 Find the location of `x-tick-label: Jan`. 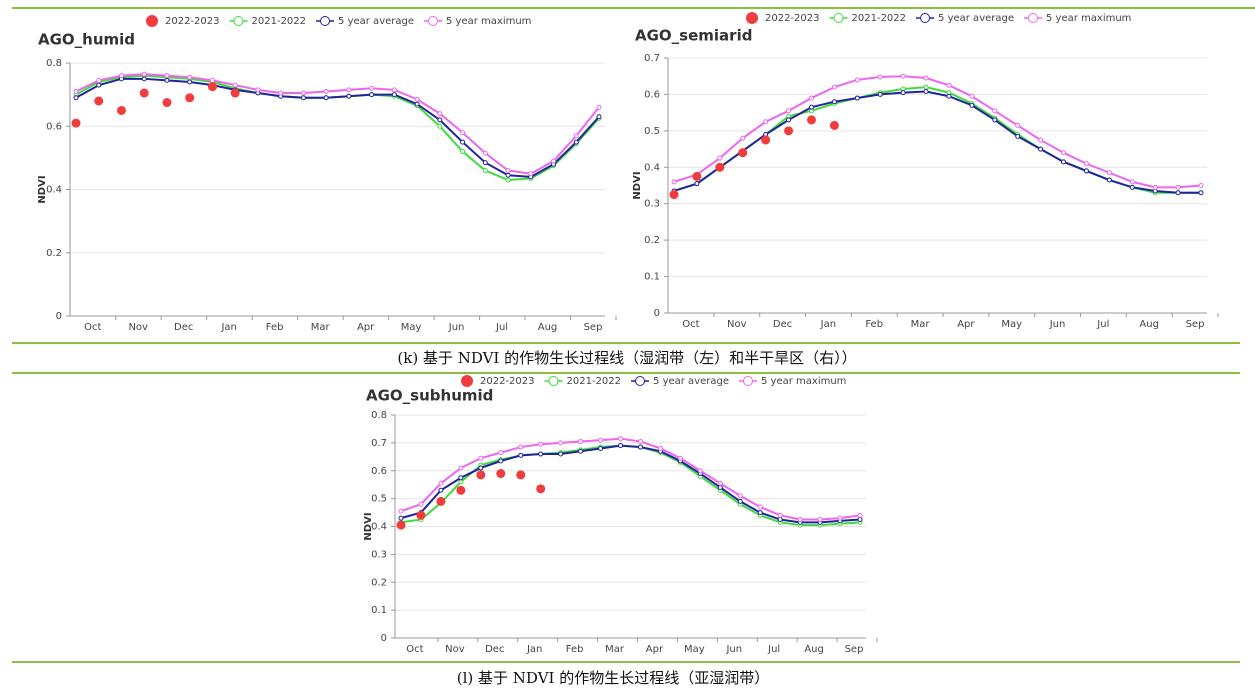

x-tick-label: Jan is located at coordinates (228, 327).